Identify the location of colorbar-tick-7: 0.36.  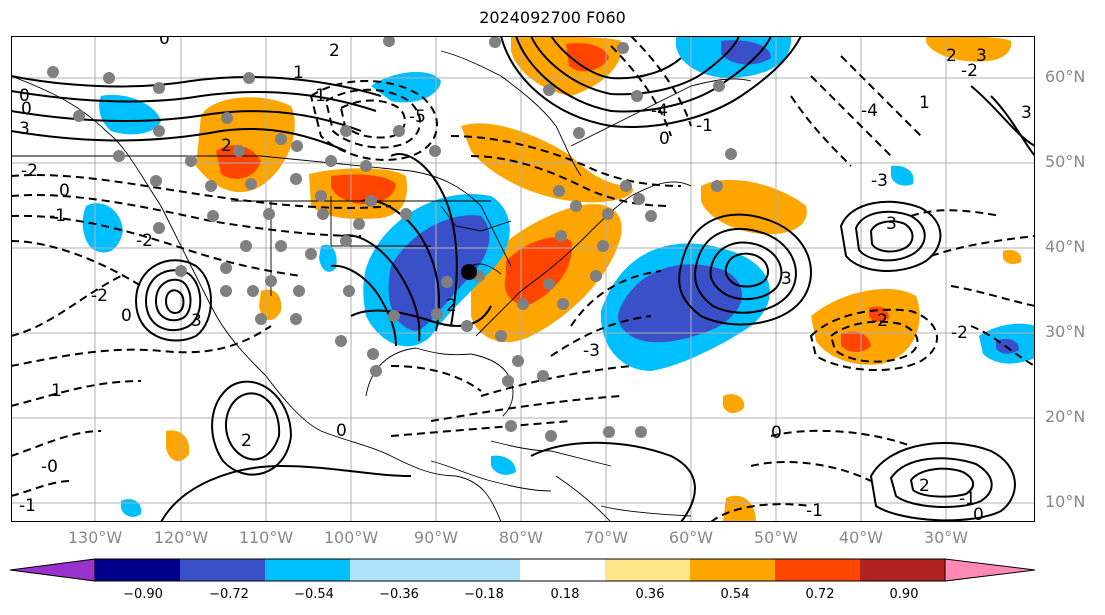
(650, 594).